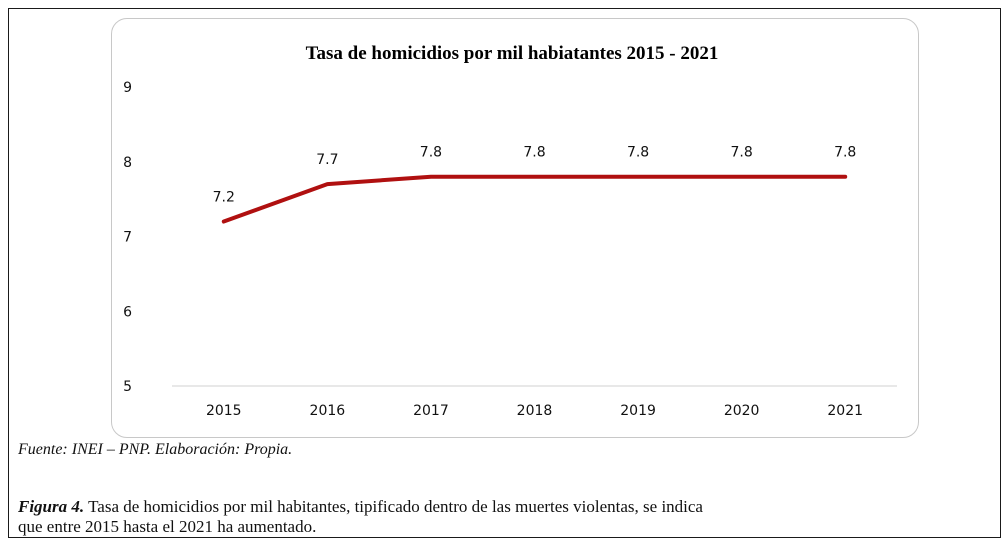 The width and height of the screenshot is (1007, 543). Describe the element at coordinates (638, 411) in the screenshot. I see `x-tick-label: 2019` at that location.